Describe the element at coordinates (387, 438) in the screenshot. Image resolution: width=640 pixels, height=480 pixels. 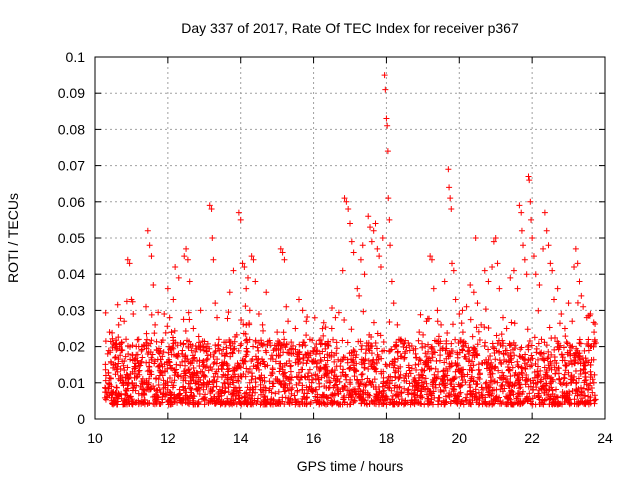
I see `x-tick-label: 18` at that location.